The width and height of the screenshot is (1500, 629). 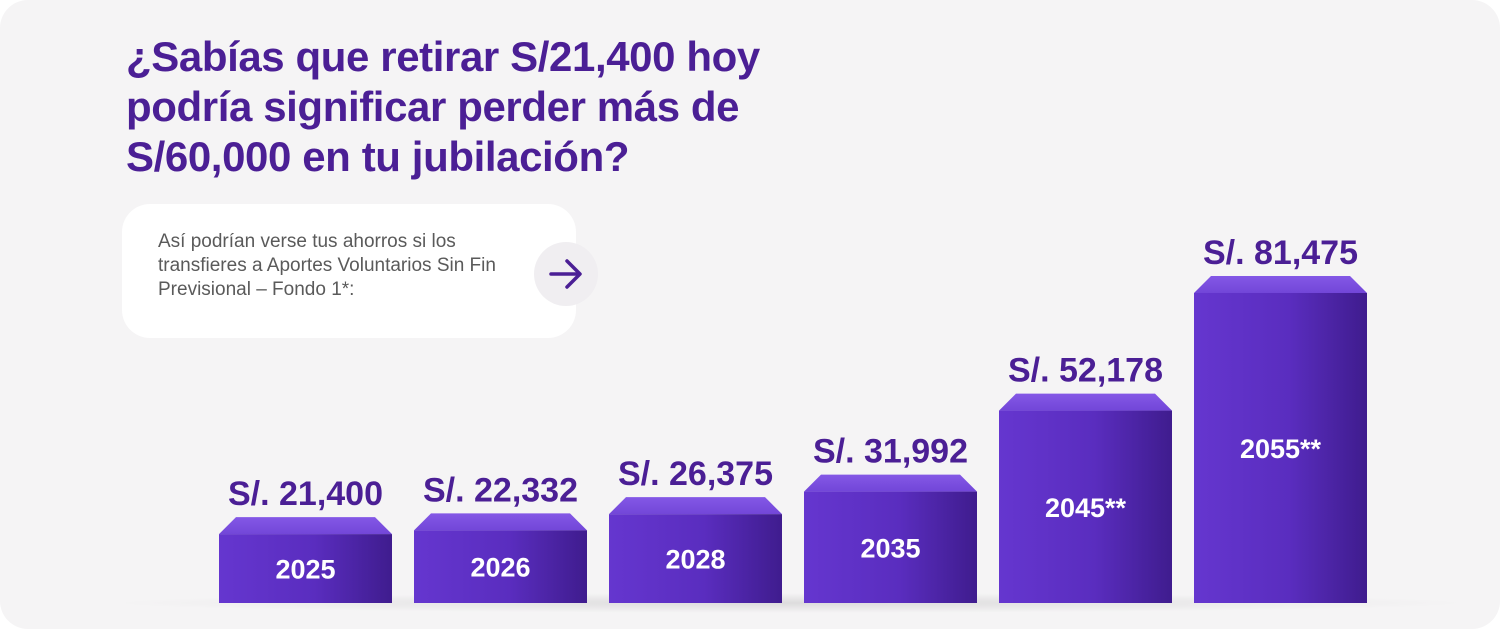 I want to click on bar-group: S/. 52,178 2045**, so click(x=1085, y=477).